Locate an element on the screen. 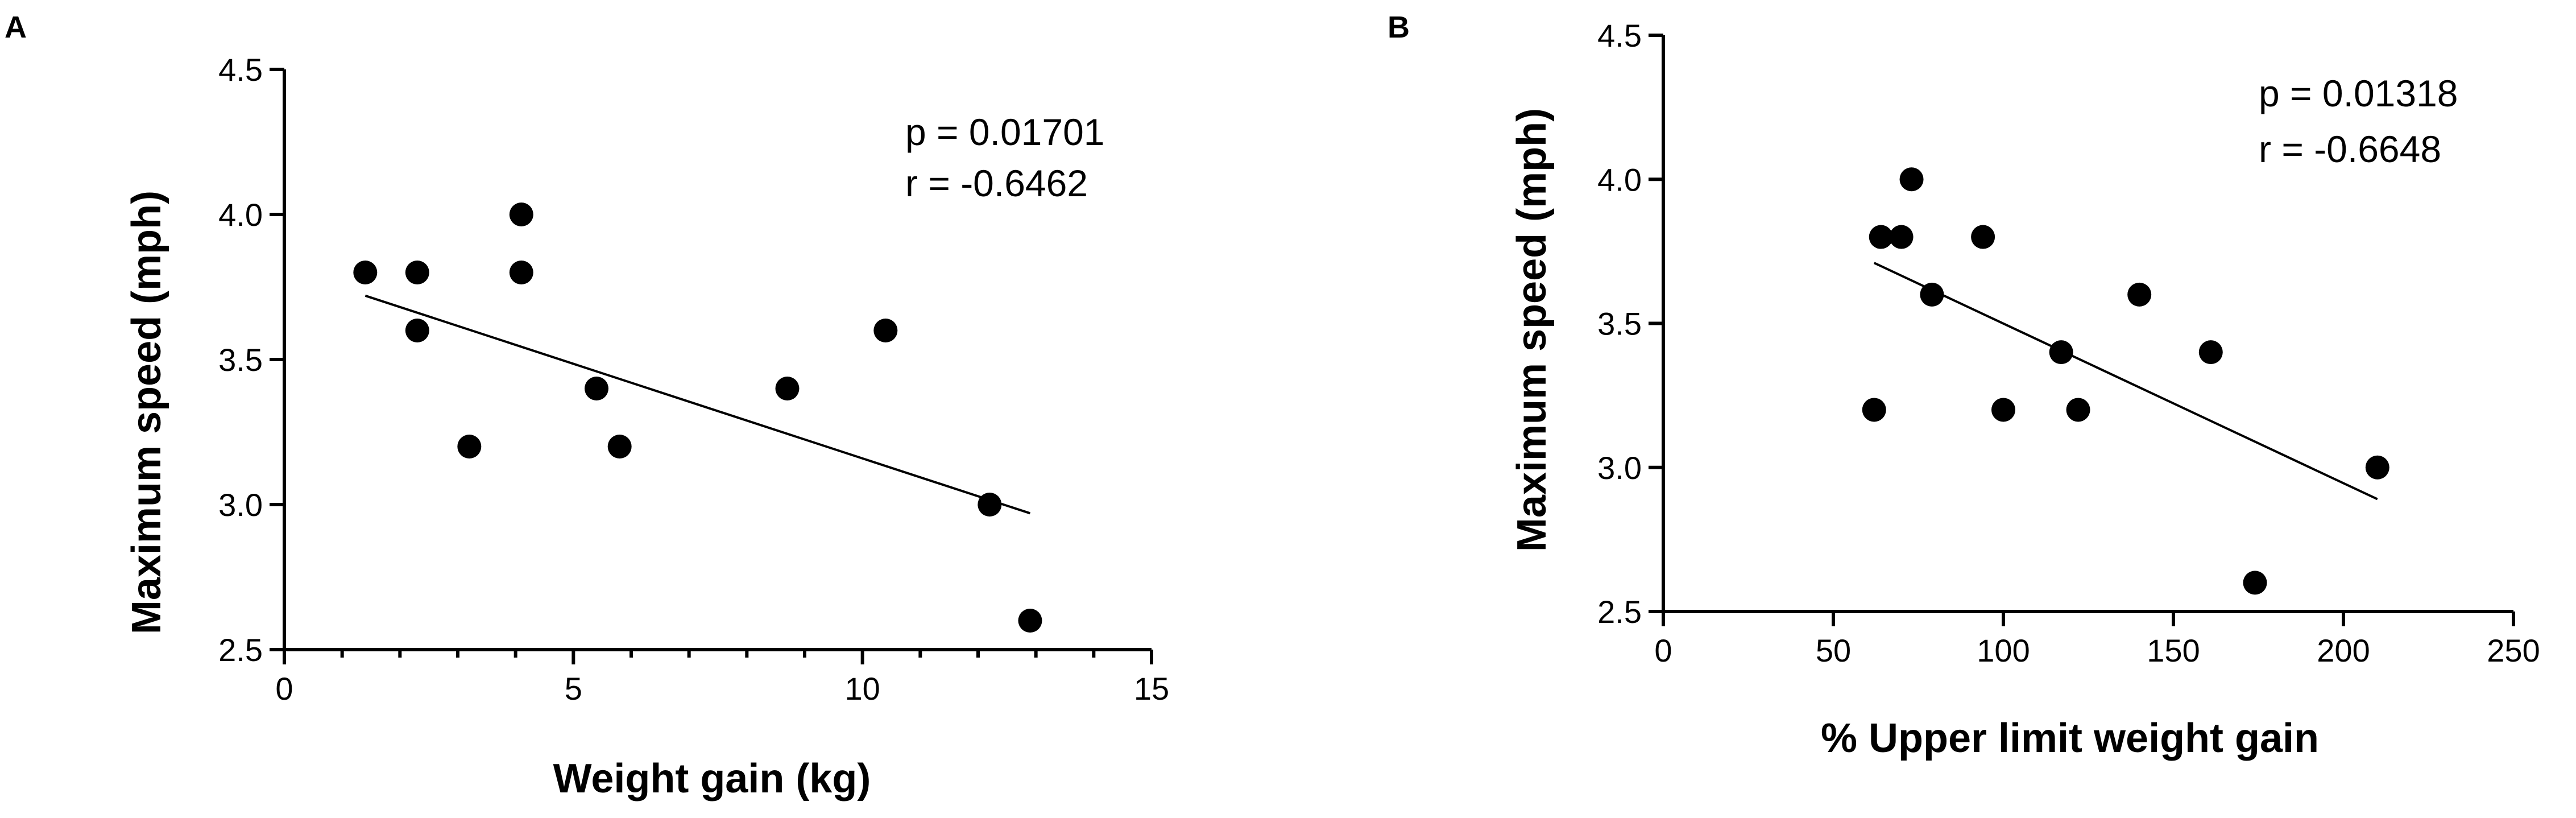 The image size is (2576, 818). annotation-r-value: r = -0.6648 is located at coordinates (2350, 149).